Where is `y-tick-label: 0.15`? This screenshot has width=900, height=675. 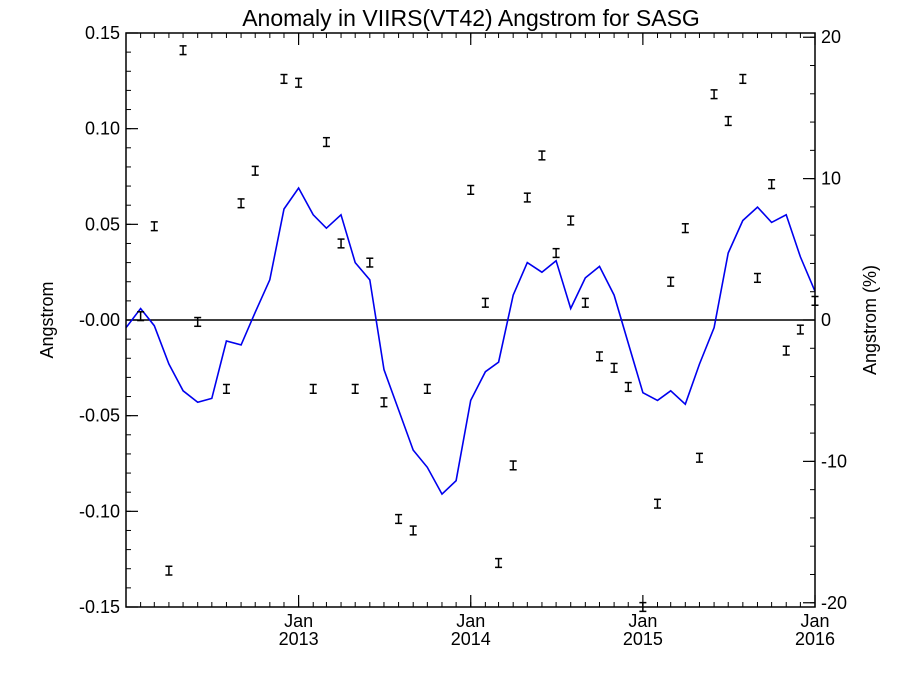 y-tick-label: 0.15 is located at coordinates (102, 33).